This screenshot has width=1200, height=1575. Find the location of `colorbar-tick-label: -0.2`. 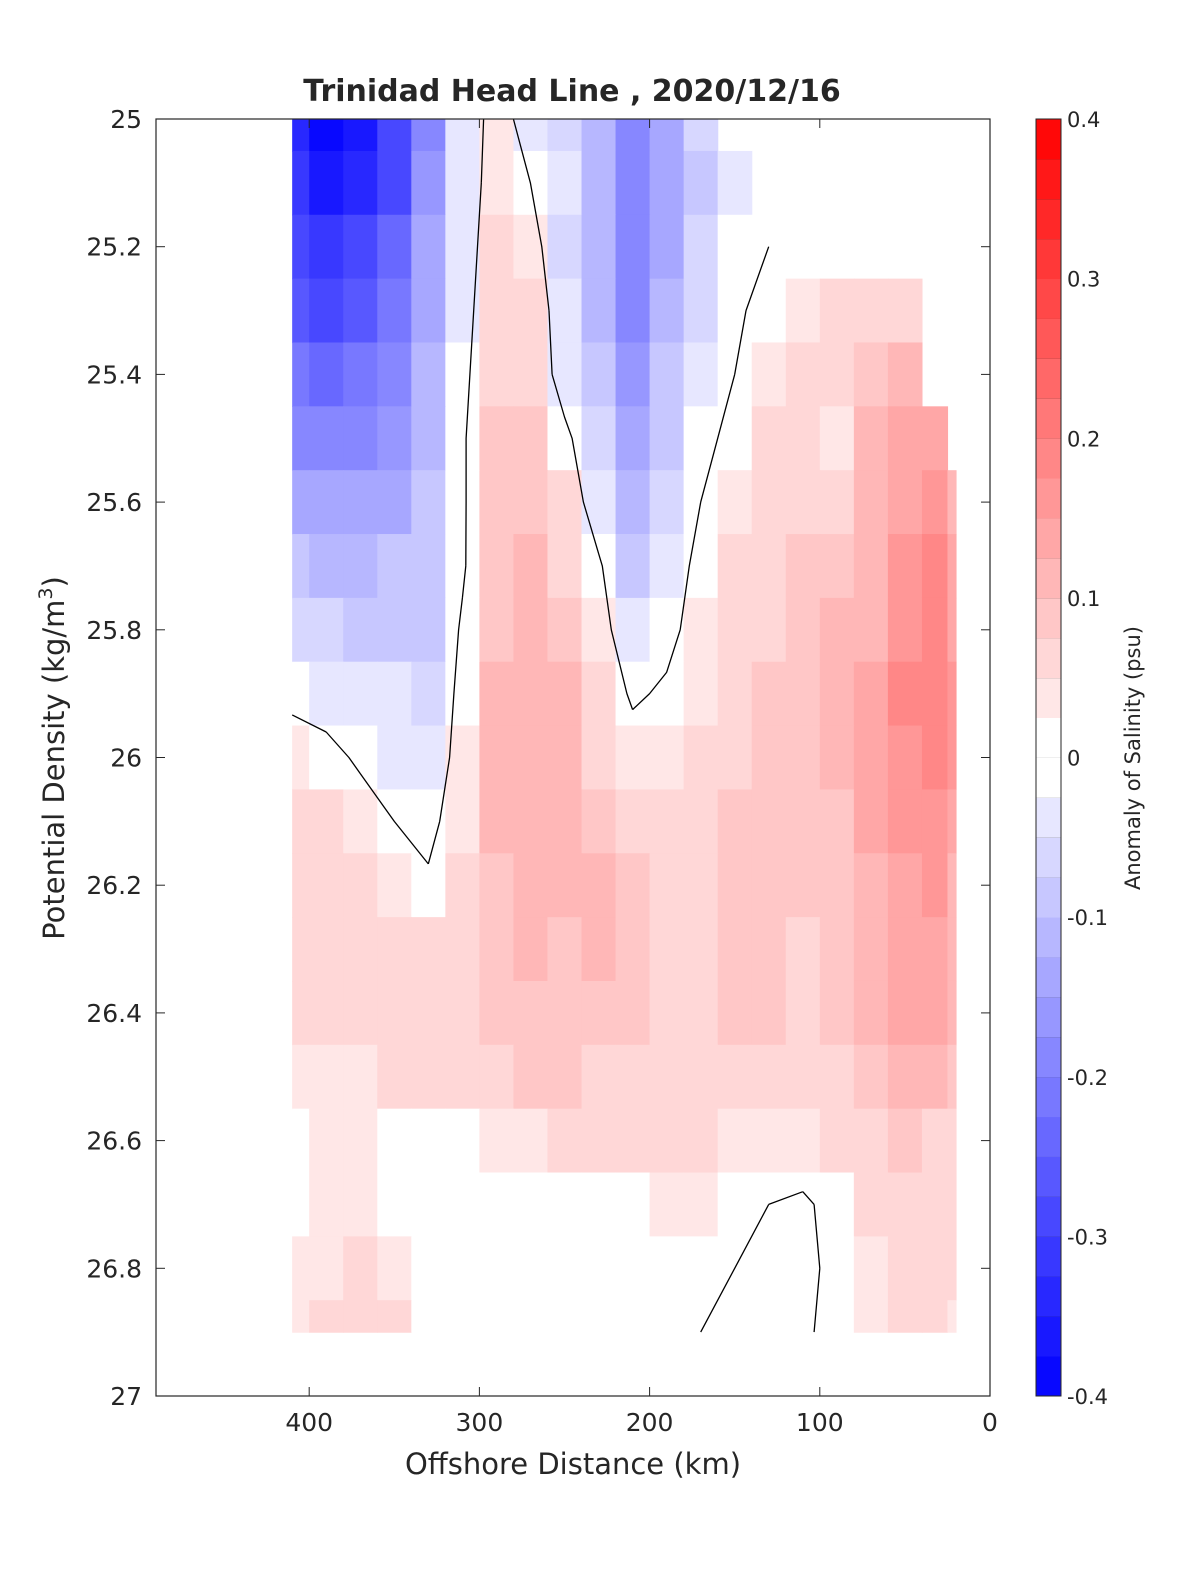

colorbar-tick-label: -0.2 is located at coordinates (1087, 1078).